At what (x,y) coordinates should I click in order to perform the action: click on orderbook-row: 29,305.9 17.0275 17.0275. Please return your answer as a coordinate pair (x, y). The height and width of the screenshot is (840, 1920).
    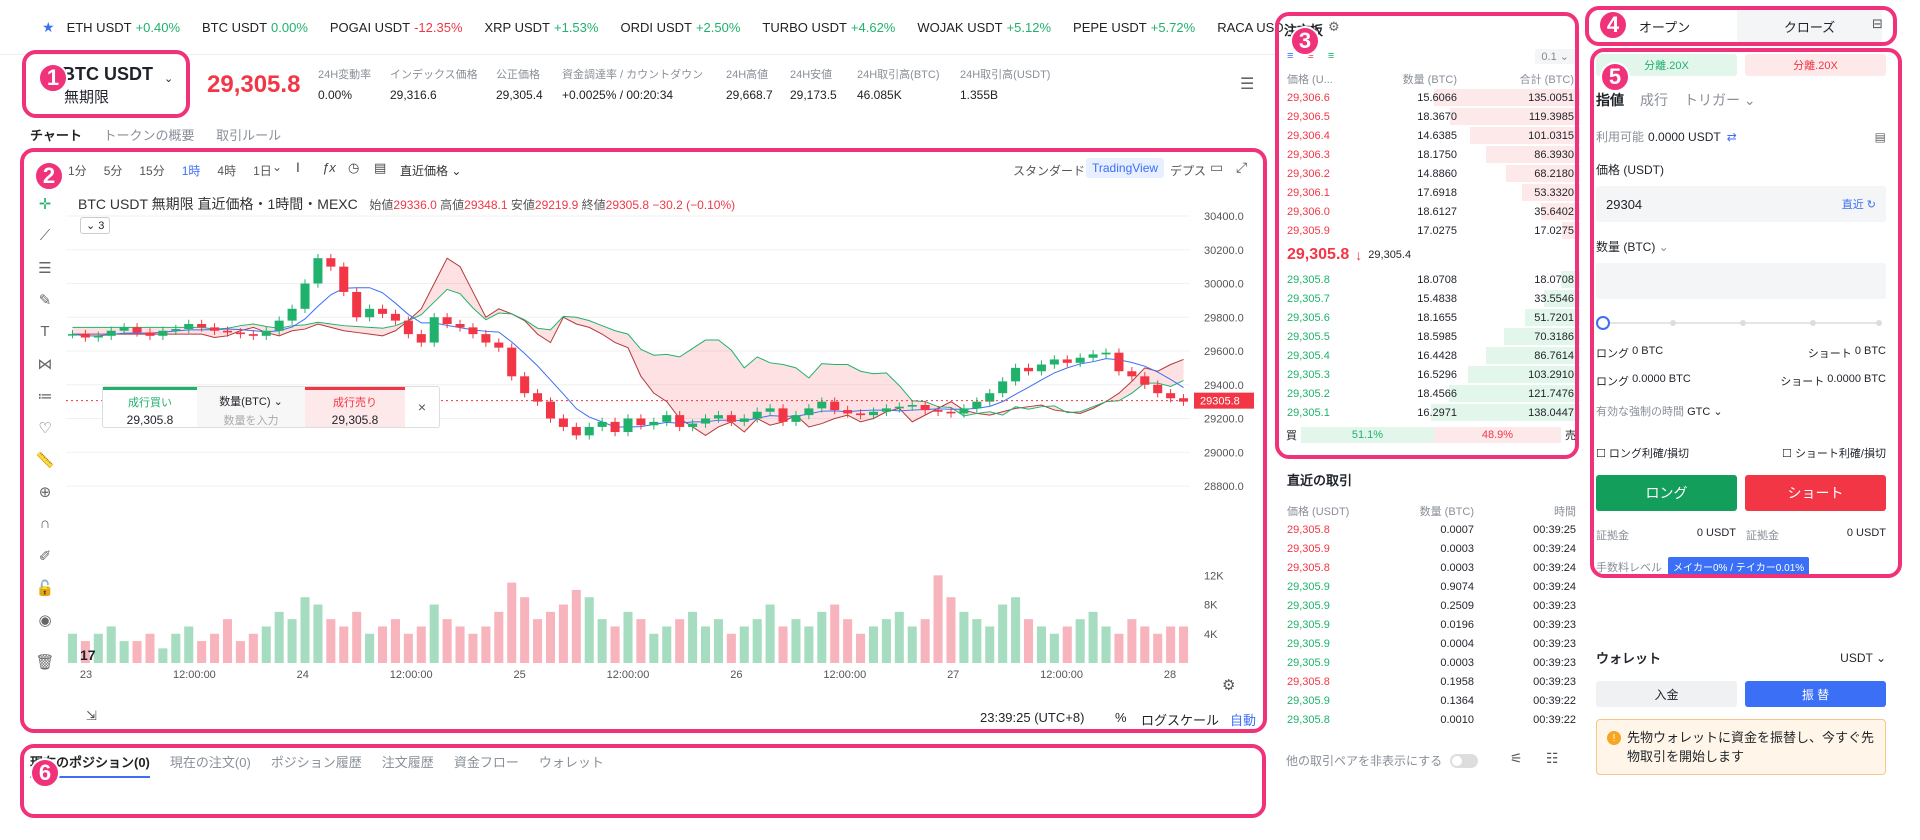
    Looking at the image, I should click on (1431, 230).